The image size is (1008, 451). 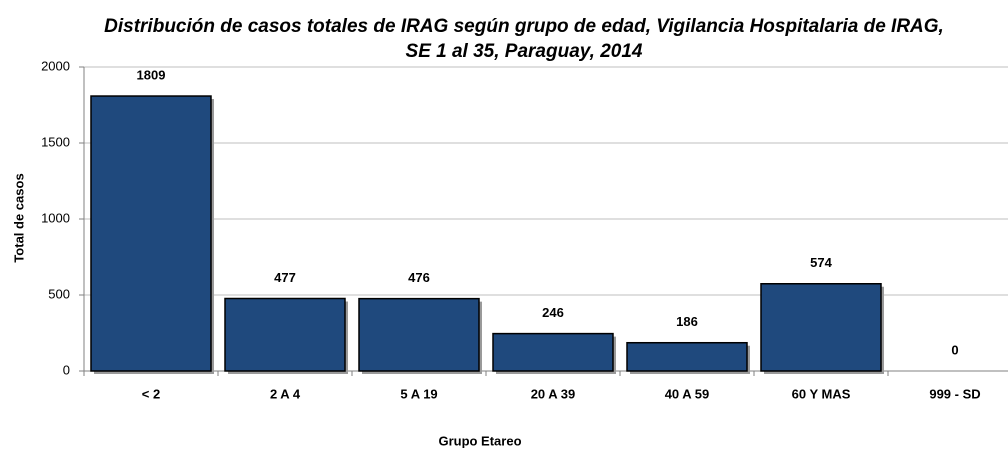 What do you see at coordinates (18, 217) in the screenshot?
I see `y-axis-title: Total de casos` at bounding box center [18, 217].